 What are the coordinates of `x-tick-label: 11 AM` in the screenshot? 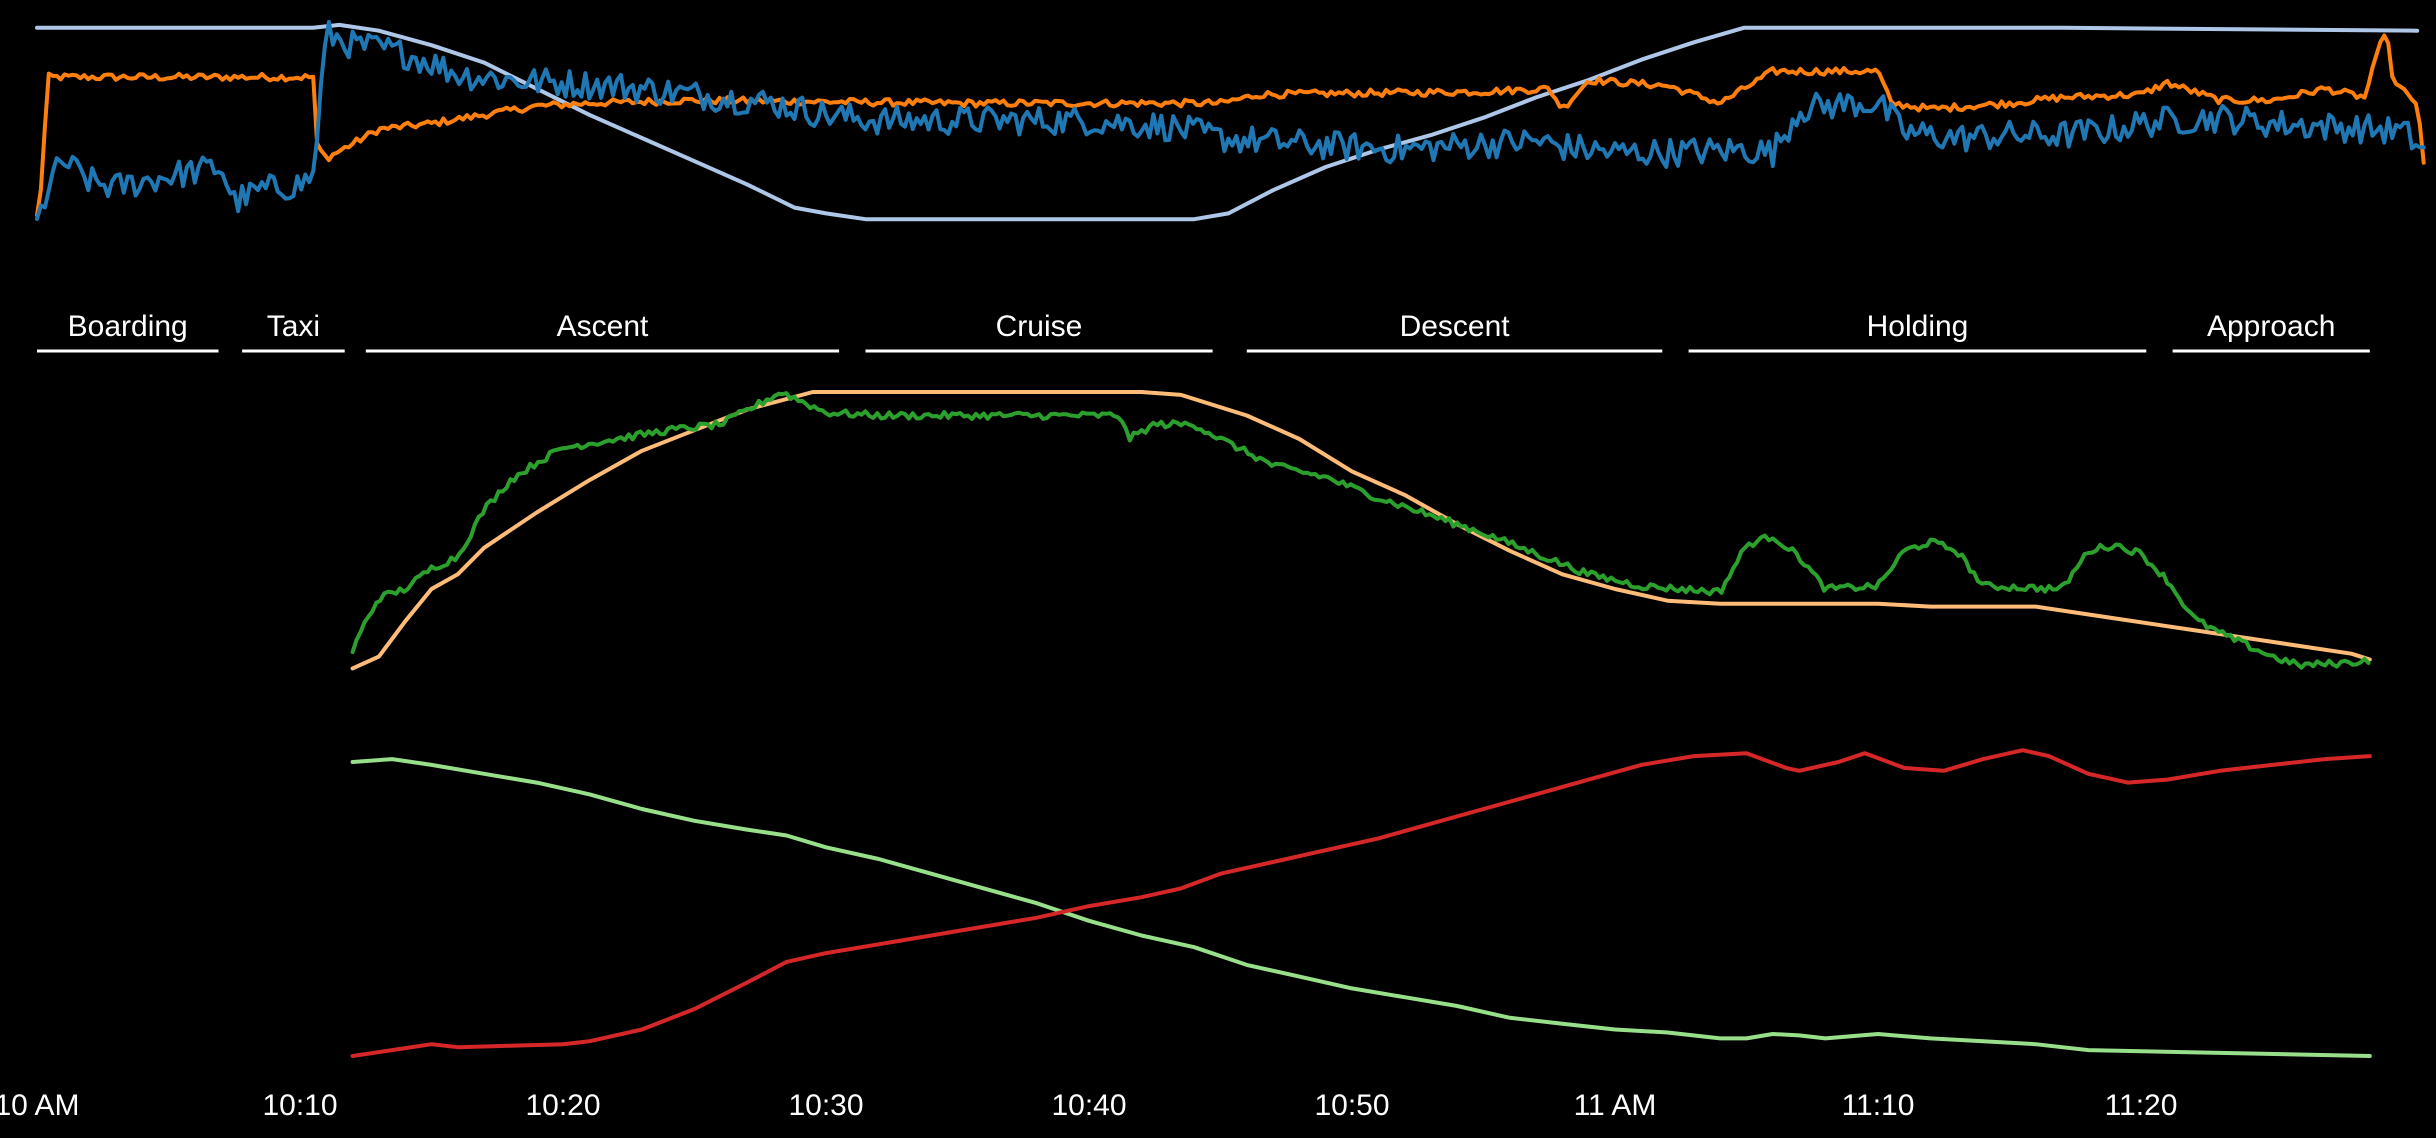 It's located at (1615, 1105).